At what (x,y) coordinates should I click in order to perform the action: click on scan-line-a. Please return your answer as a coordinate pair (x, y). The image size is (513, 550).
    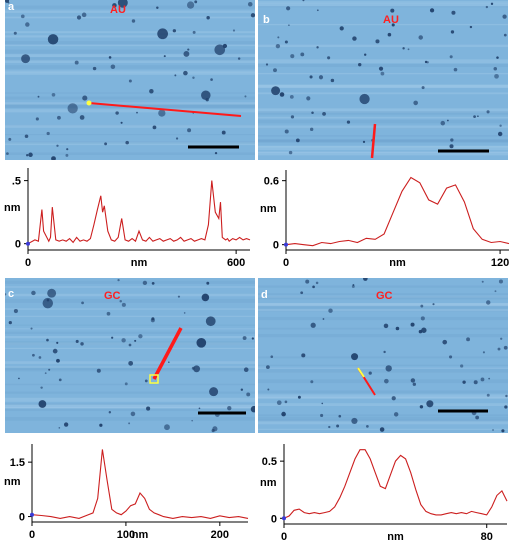
    Looking at the image, I should click on (165, 109).